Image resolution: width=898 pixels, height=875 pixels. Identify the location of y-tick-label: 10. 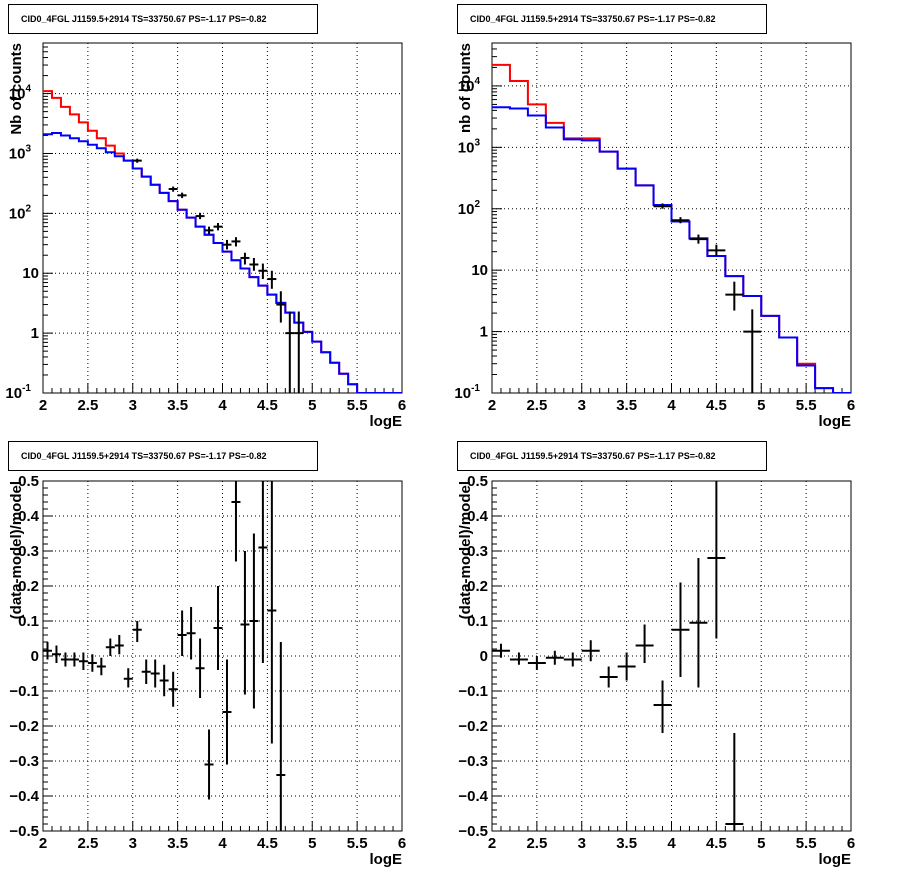
(479, 270).